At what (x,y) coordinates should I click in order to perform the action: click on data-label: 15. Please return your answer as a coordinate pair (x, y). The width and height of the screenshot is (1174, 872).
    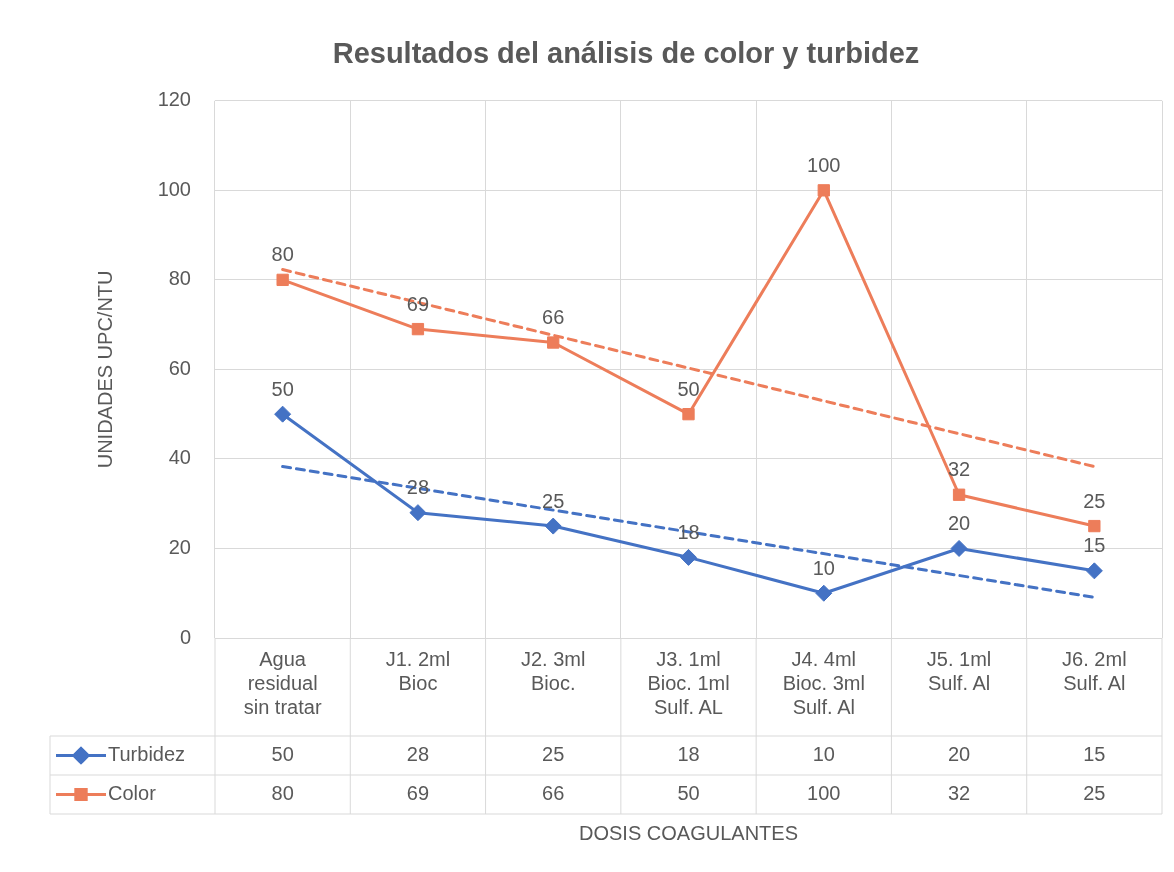
    Looking at the image, I should click on (1094, 754).